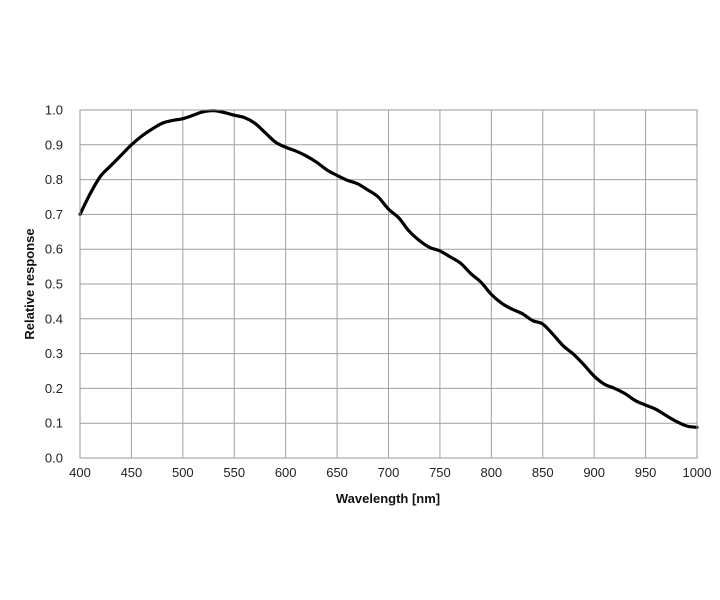 The height and width of the screenshot is (600, 720). I want to click on y-tick-label: 0.5, so click(54, 284).